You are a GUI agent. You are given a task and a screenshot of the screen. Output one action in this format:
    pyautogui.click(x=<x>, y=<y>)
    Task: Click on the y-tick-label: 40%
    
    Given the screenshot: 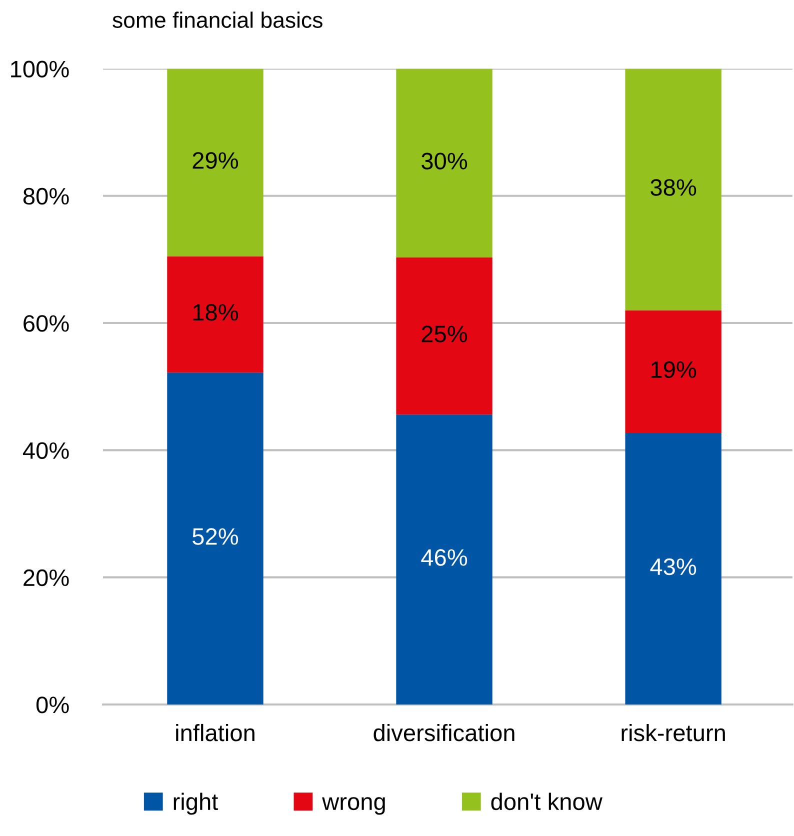 What is the action you would take?
    pyautogui.click(x=45, y=450)
    